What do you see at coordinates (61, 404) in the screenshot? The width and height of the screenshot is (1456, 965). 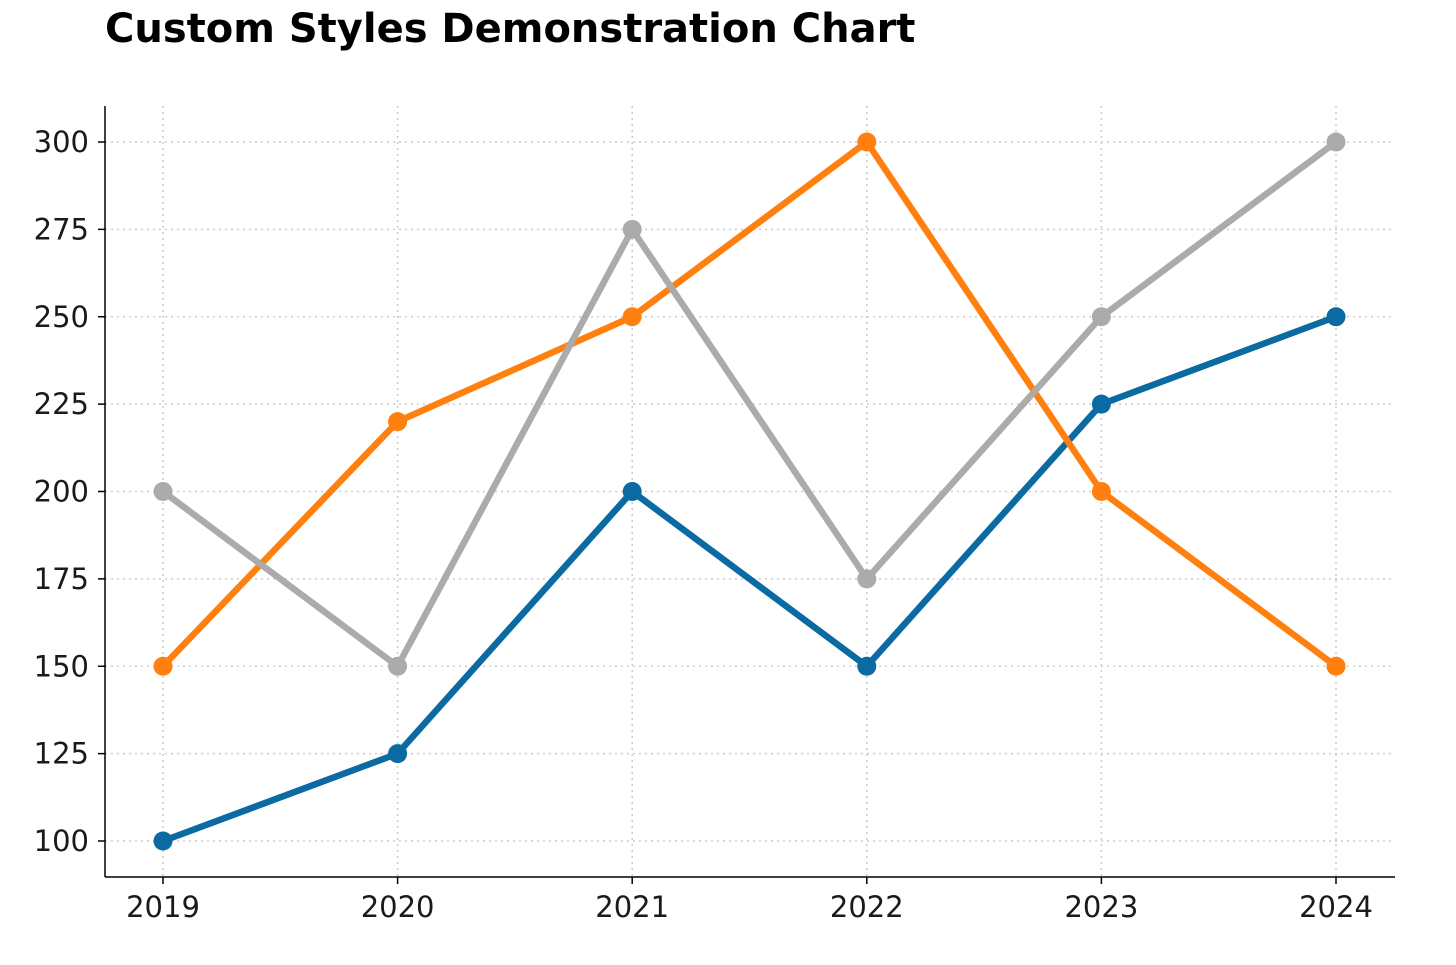 I see `y-tick-label: 225` at bounding box center [61, 404].